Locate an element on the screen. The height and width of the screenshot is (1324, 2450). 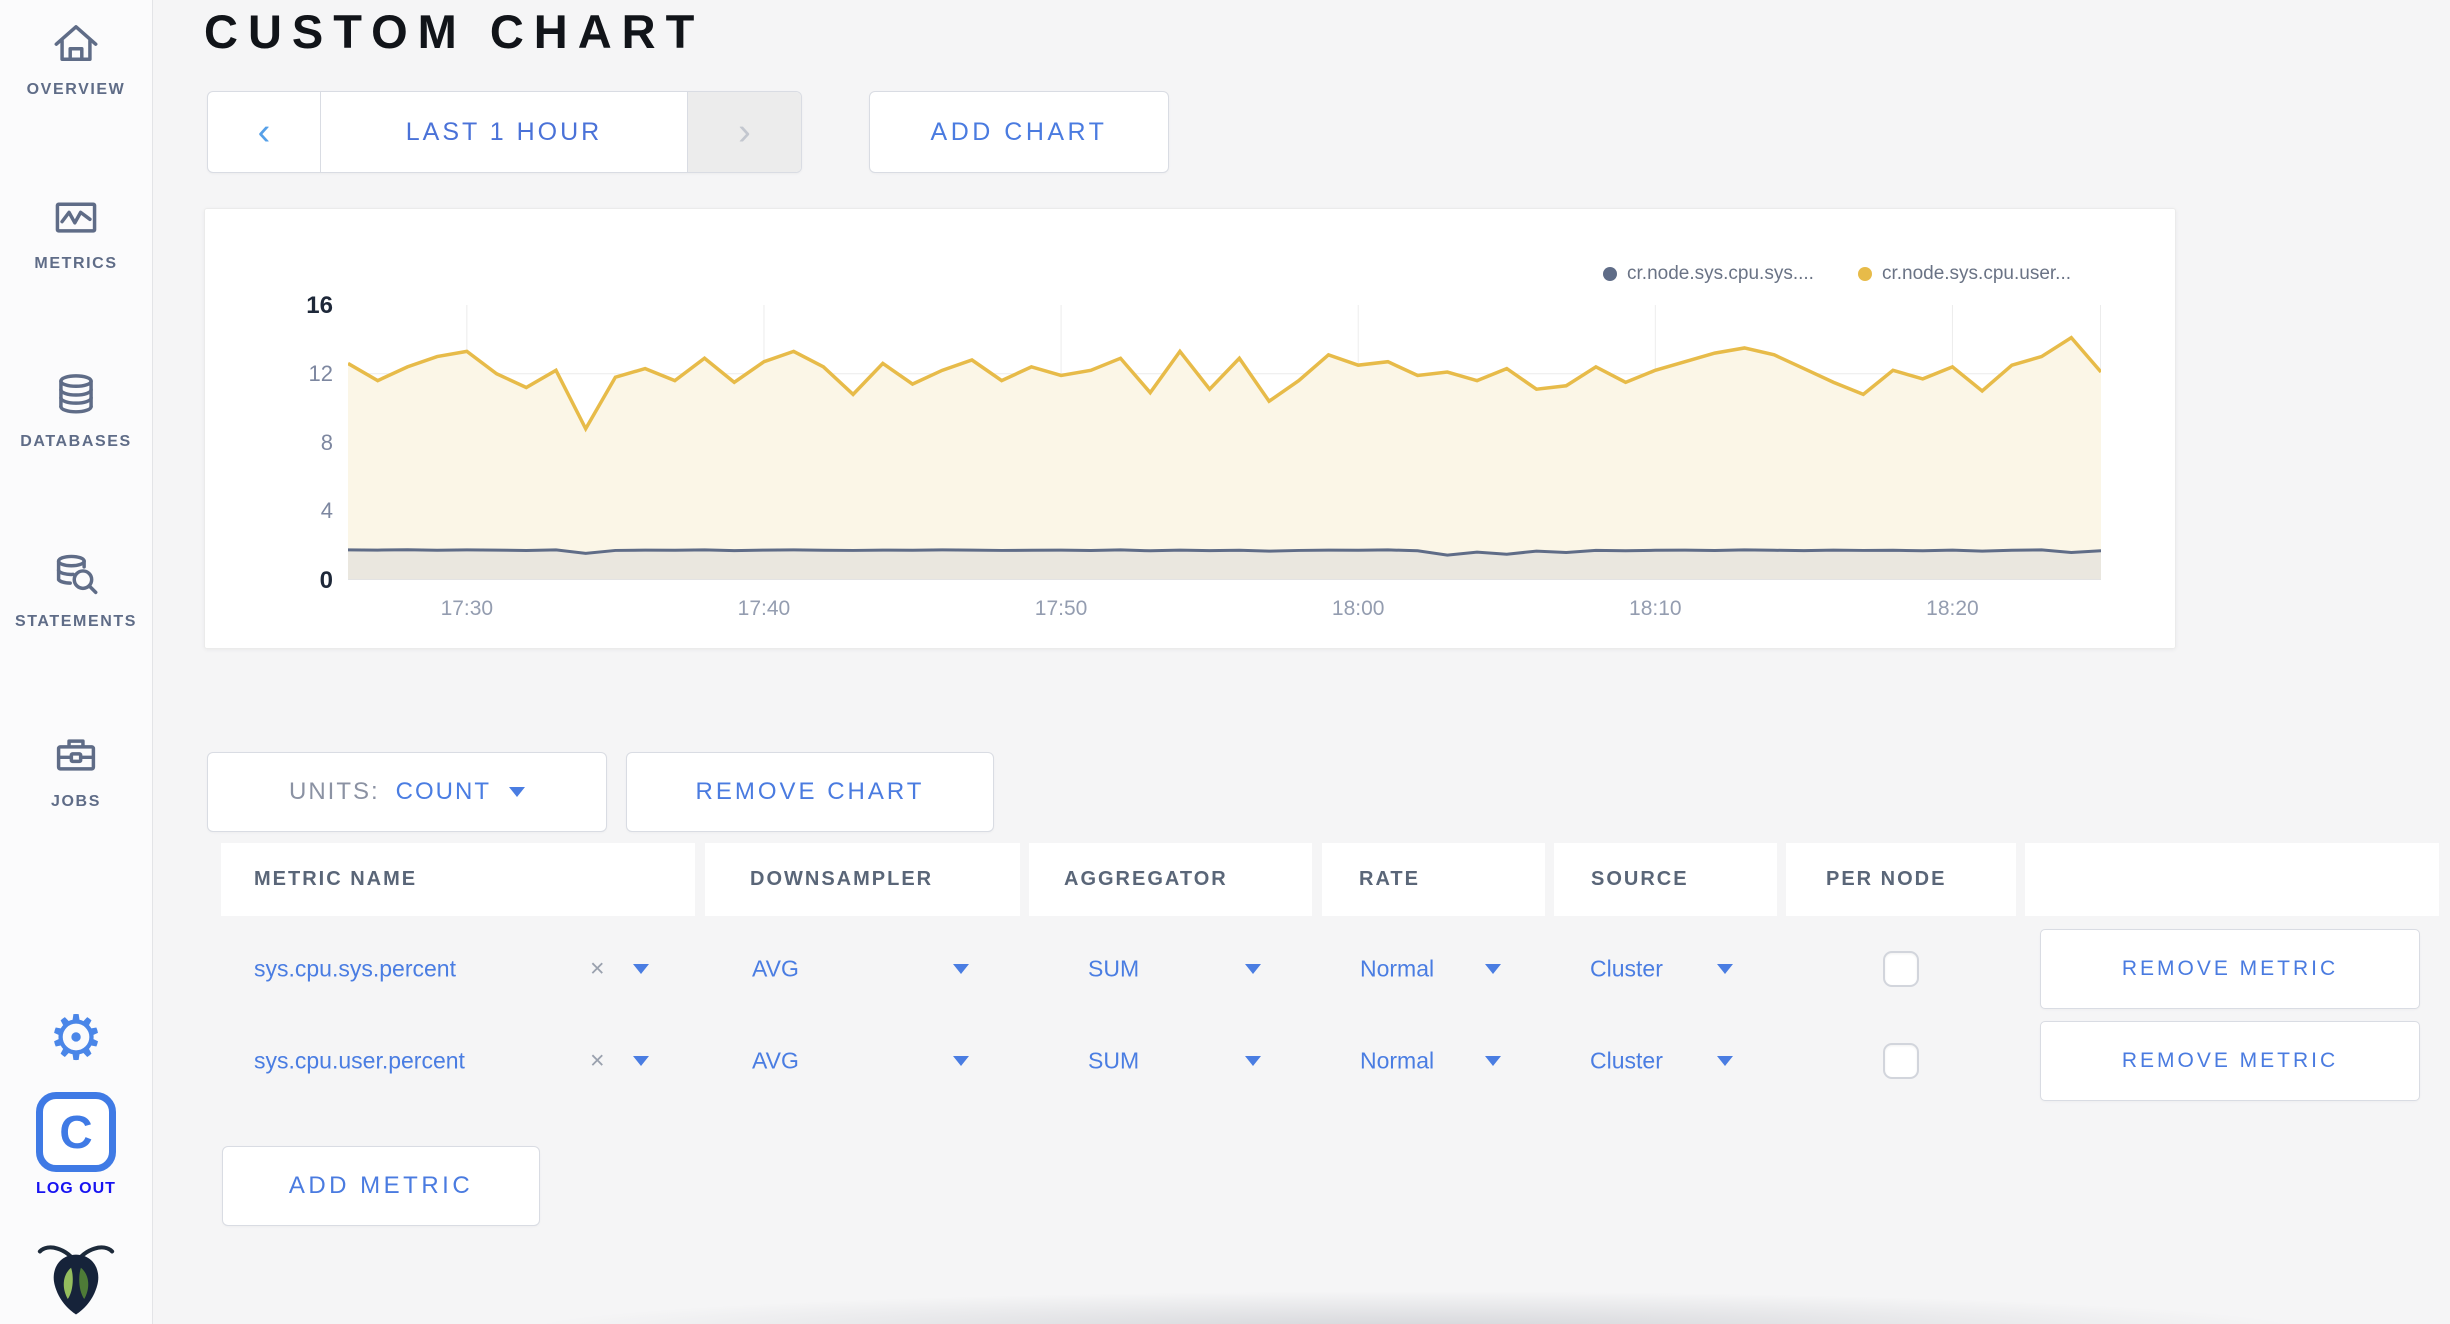
chevron-right-icon: › is located at coordinates (744, 131).